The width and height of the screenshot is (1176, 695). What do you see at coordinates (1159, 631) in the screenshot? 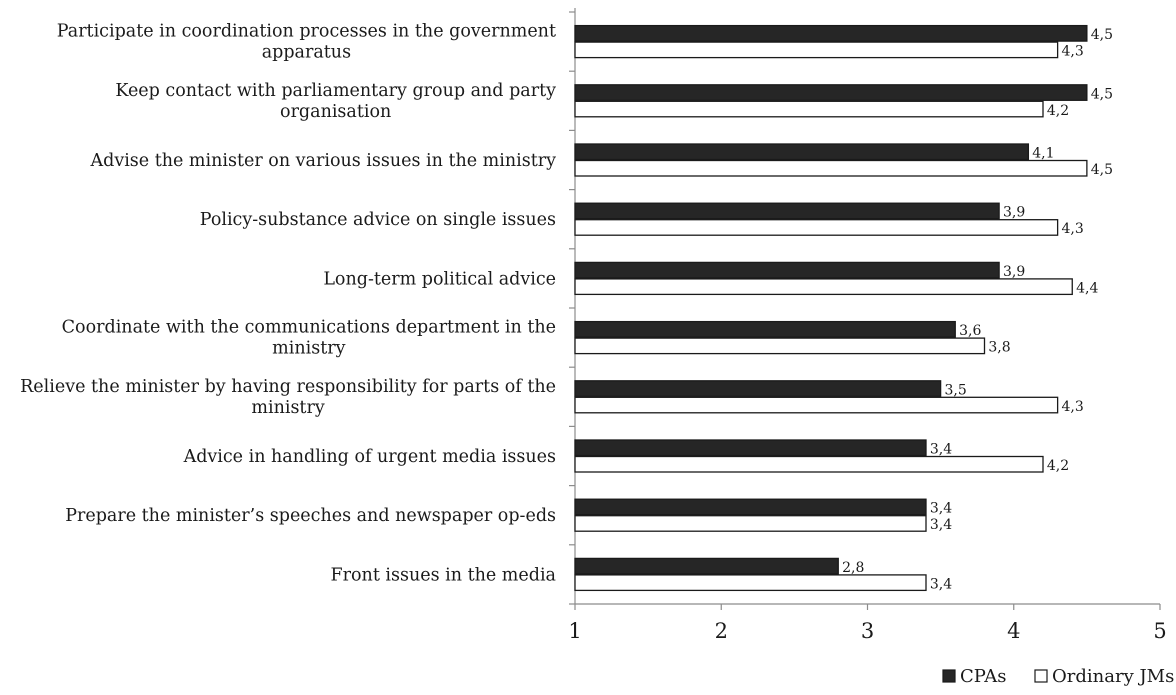
I see `x-tick-label: 5` at bounding box center [1159, 631].